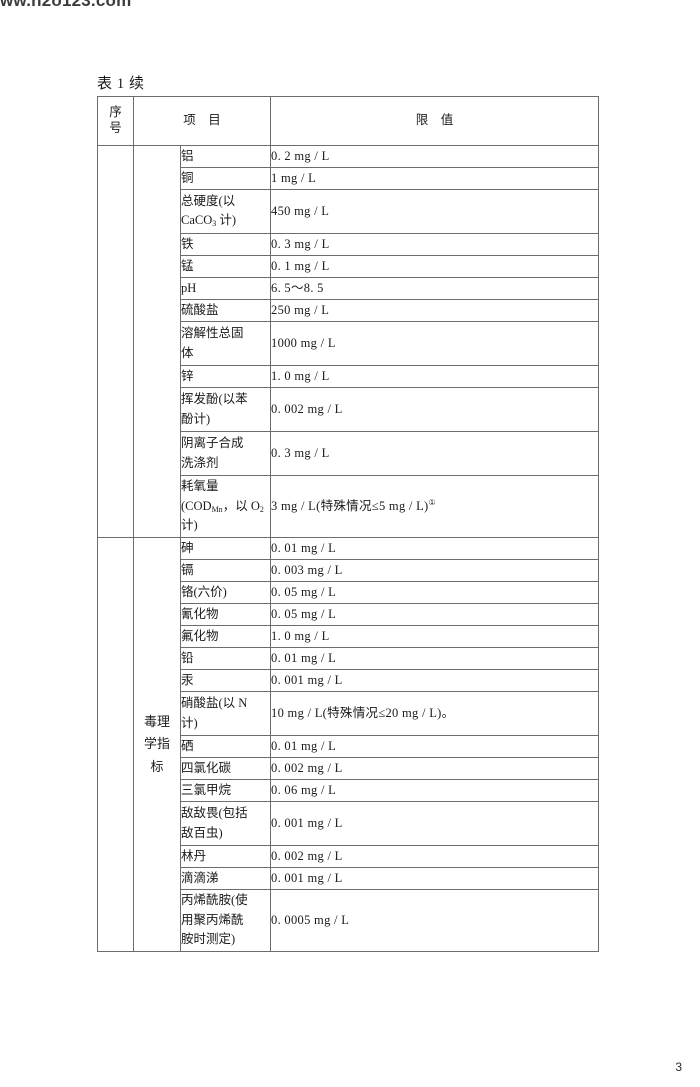 The width and height of the screenshot is (700, 1087). I want to click on item-line: CaCO3 计), so click(209, 221).